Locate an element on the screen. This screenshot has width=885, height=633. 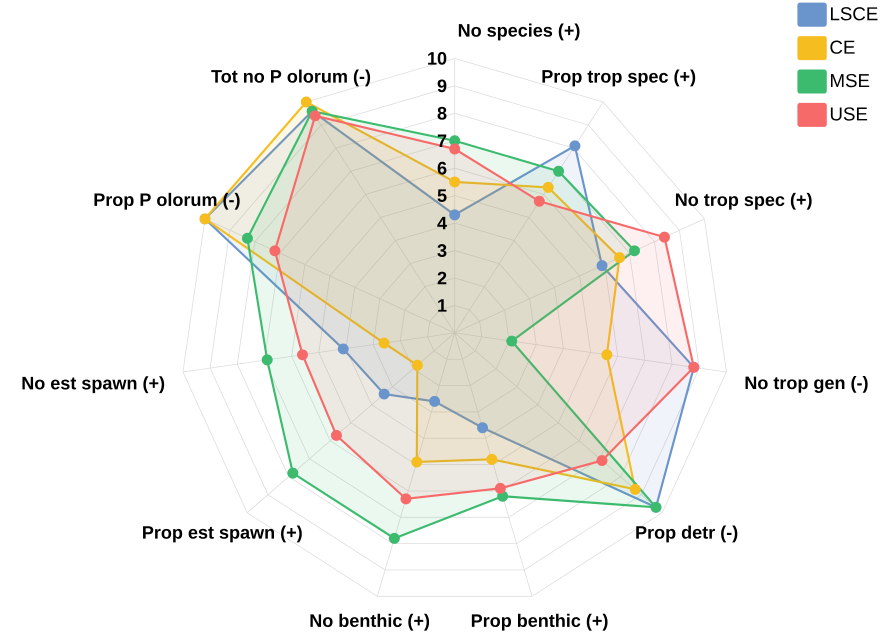
legend-label: CE is located at coordinates (842, 47).